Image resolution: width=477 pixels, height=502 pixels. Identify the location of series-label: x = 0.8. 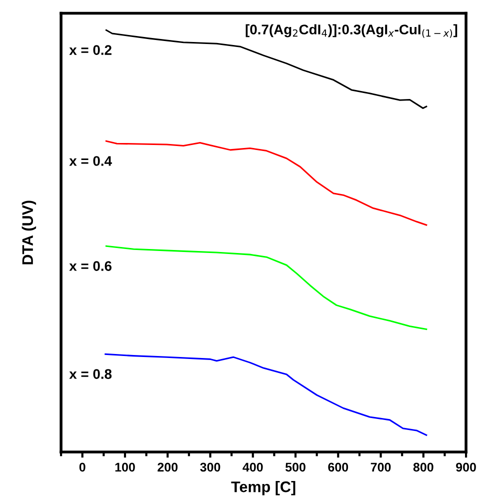
(90, 374).